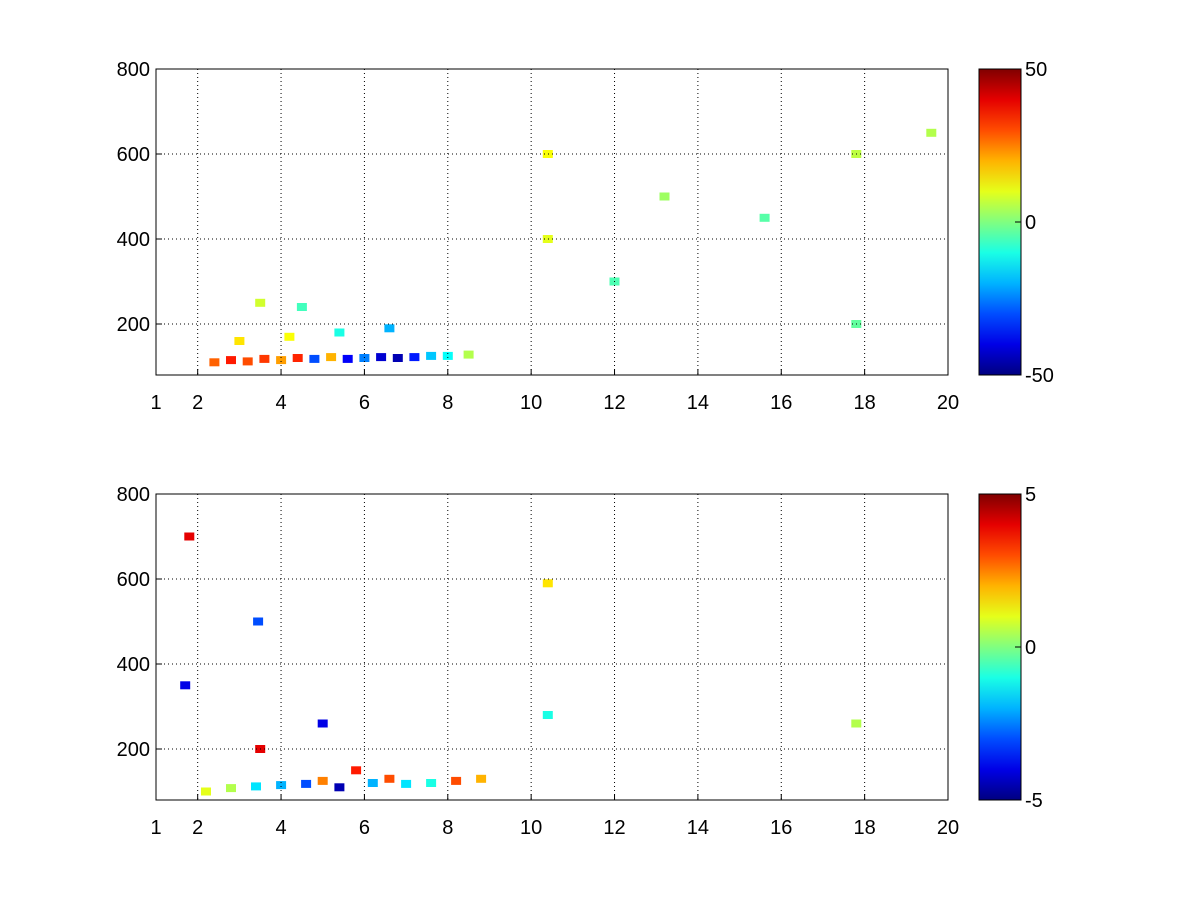 The width and height of the screenshot is (1200, 900). I want to click on colorbar-tick-label: 50, so click(1036, 70).